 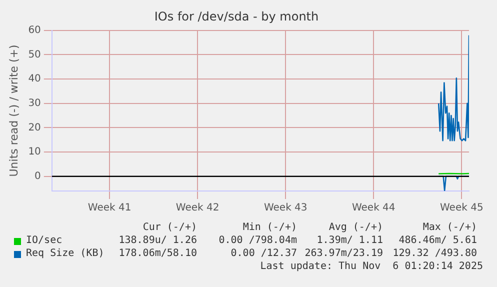 What do you see at coordinates (34, 152) in the screenshot?
I see `y-tick-label: 10` at bounding box center [34, 152].